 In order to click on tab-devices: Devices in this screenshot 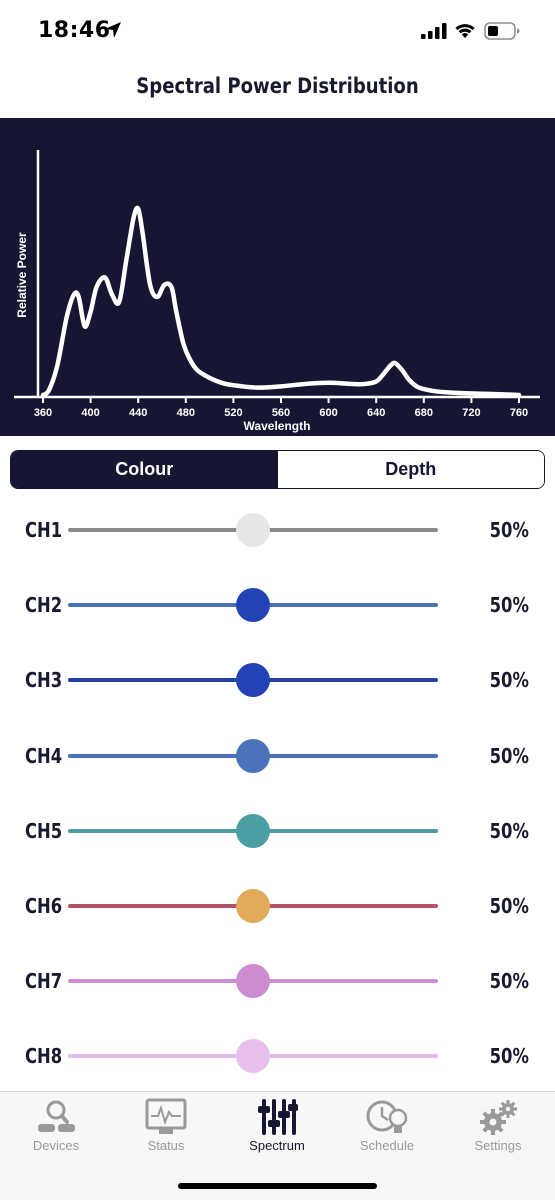, I will do `click(56, 1128)`.